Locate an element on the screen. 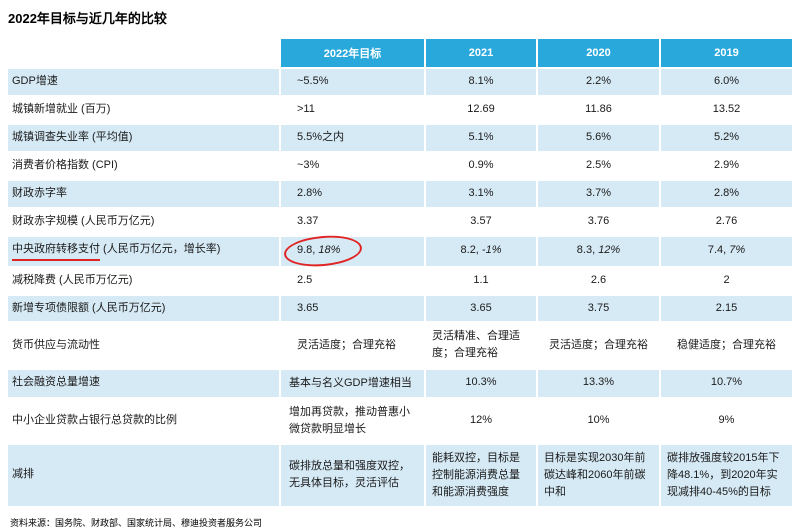 Image resolution: width=800 pixels, height=529 pixels. table-cell: 3.1% is located at coordinates (480, 194).